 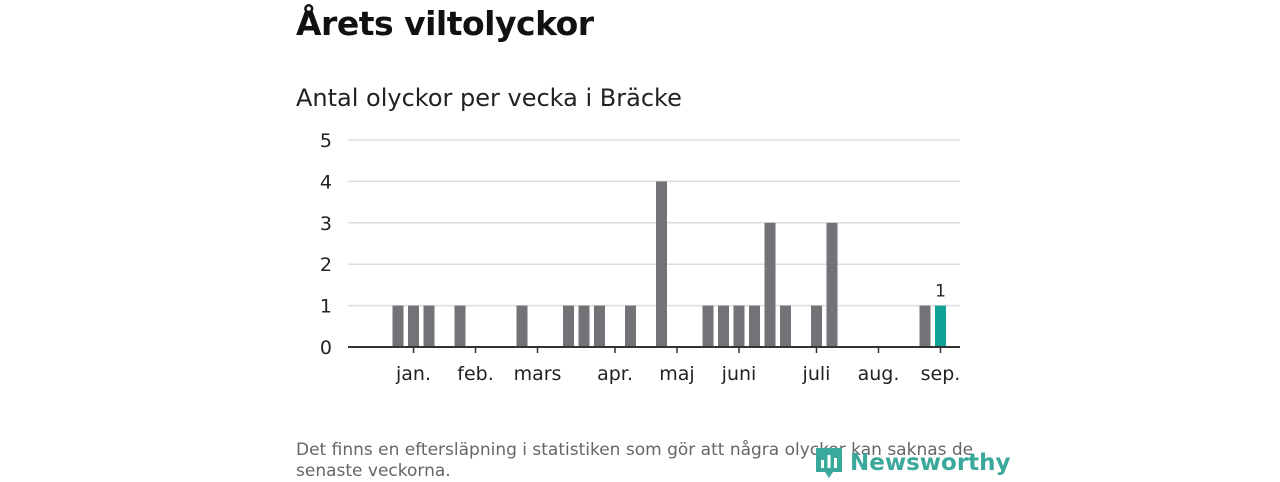 I want to click on y-tick-label: 4, so click(x=326, y=182).